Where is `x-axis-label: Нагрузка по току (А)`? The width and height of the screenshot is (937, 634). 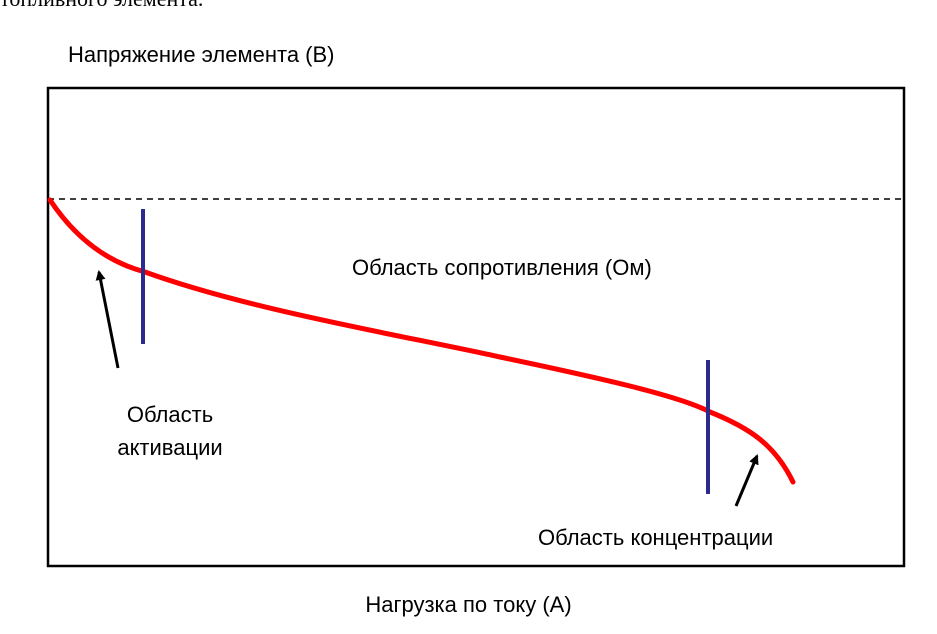
x-axis-label: Нагрузка по току (А) is located at coordinates (468, 604).